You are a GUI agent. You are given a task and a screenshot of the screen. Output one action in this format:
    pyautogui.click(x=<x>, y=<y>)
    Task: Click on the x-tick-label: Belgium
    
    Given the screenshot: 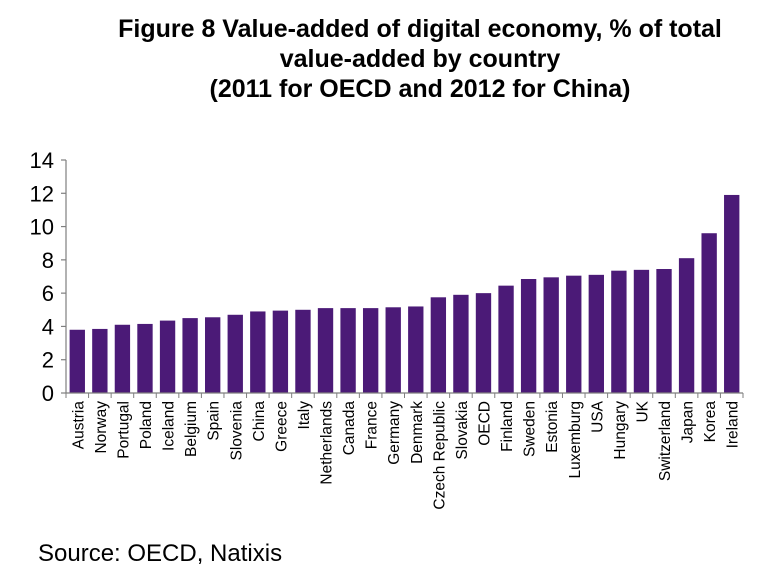 What is the action you would take?
    pyautogui.click(x=191, y=429)
    